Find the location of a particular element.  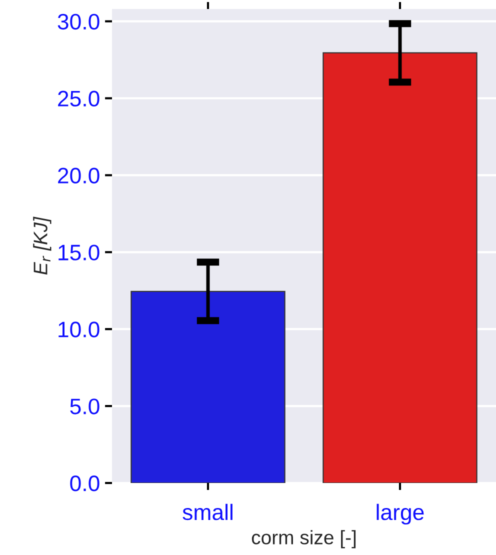

y-axis-title: E$_{r}$ [KJ] is located at coordinates (42, 245).